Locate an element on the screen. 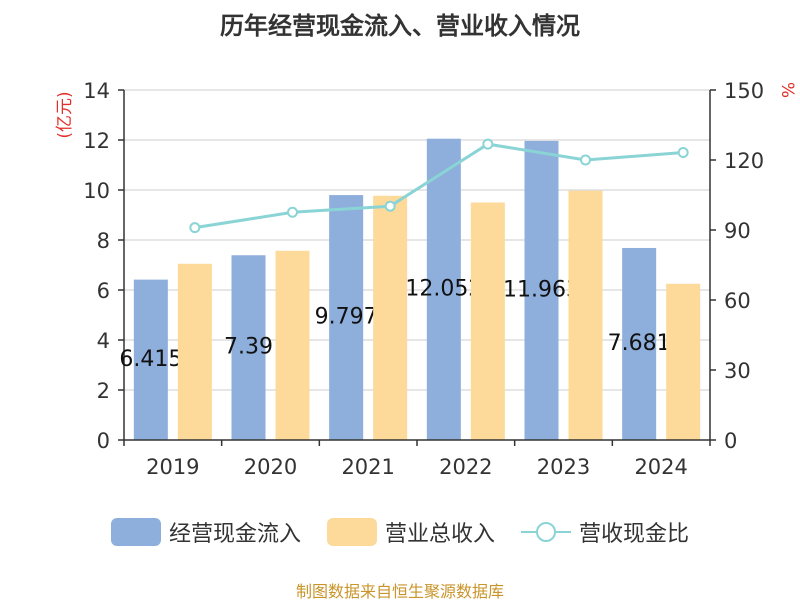 The image size is (800, 602). legend-item-cash-inflow: 经营现金流入 is located at coordinates (205, 532).